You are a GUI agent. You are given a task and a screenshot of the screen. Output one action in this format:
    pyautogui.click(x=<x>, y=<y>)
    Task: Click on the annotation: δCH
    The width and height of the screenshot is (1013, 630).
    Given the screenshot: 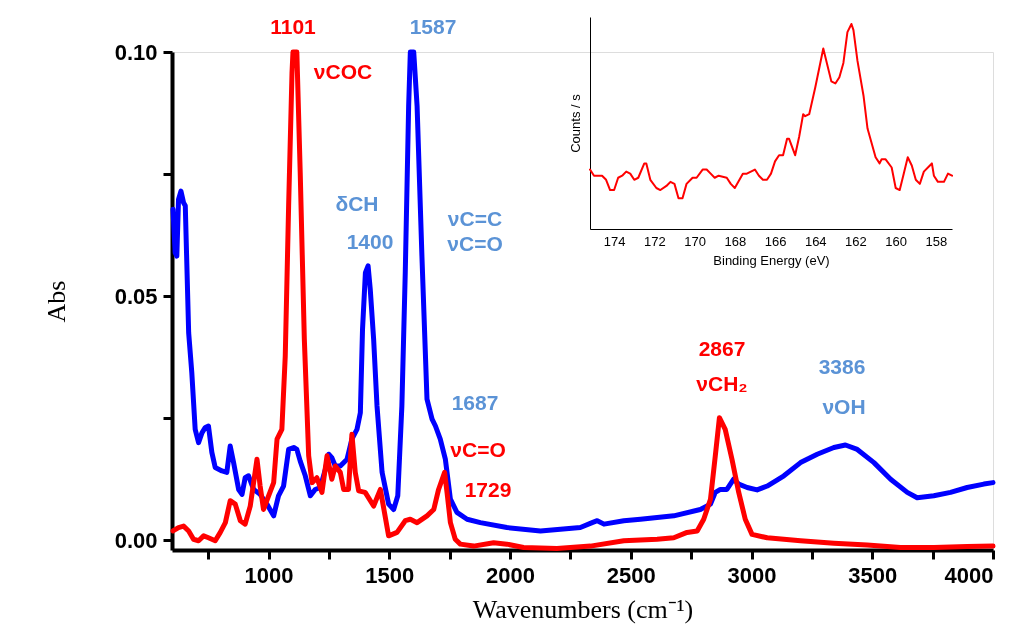 What is the action you would take?
    pyautogui.click(x=357, y=203)
    